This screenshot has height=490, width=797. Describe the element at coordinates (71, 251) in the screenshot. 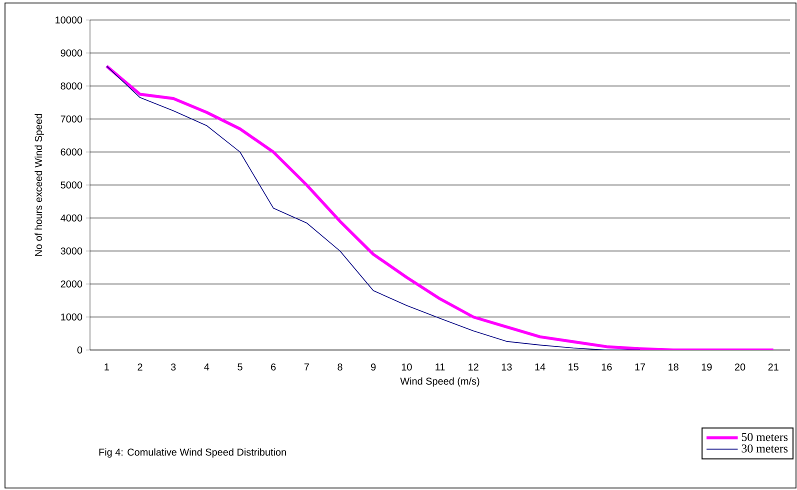

I see `y-tick-label: 3000` at that location.